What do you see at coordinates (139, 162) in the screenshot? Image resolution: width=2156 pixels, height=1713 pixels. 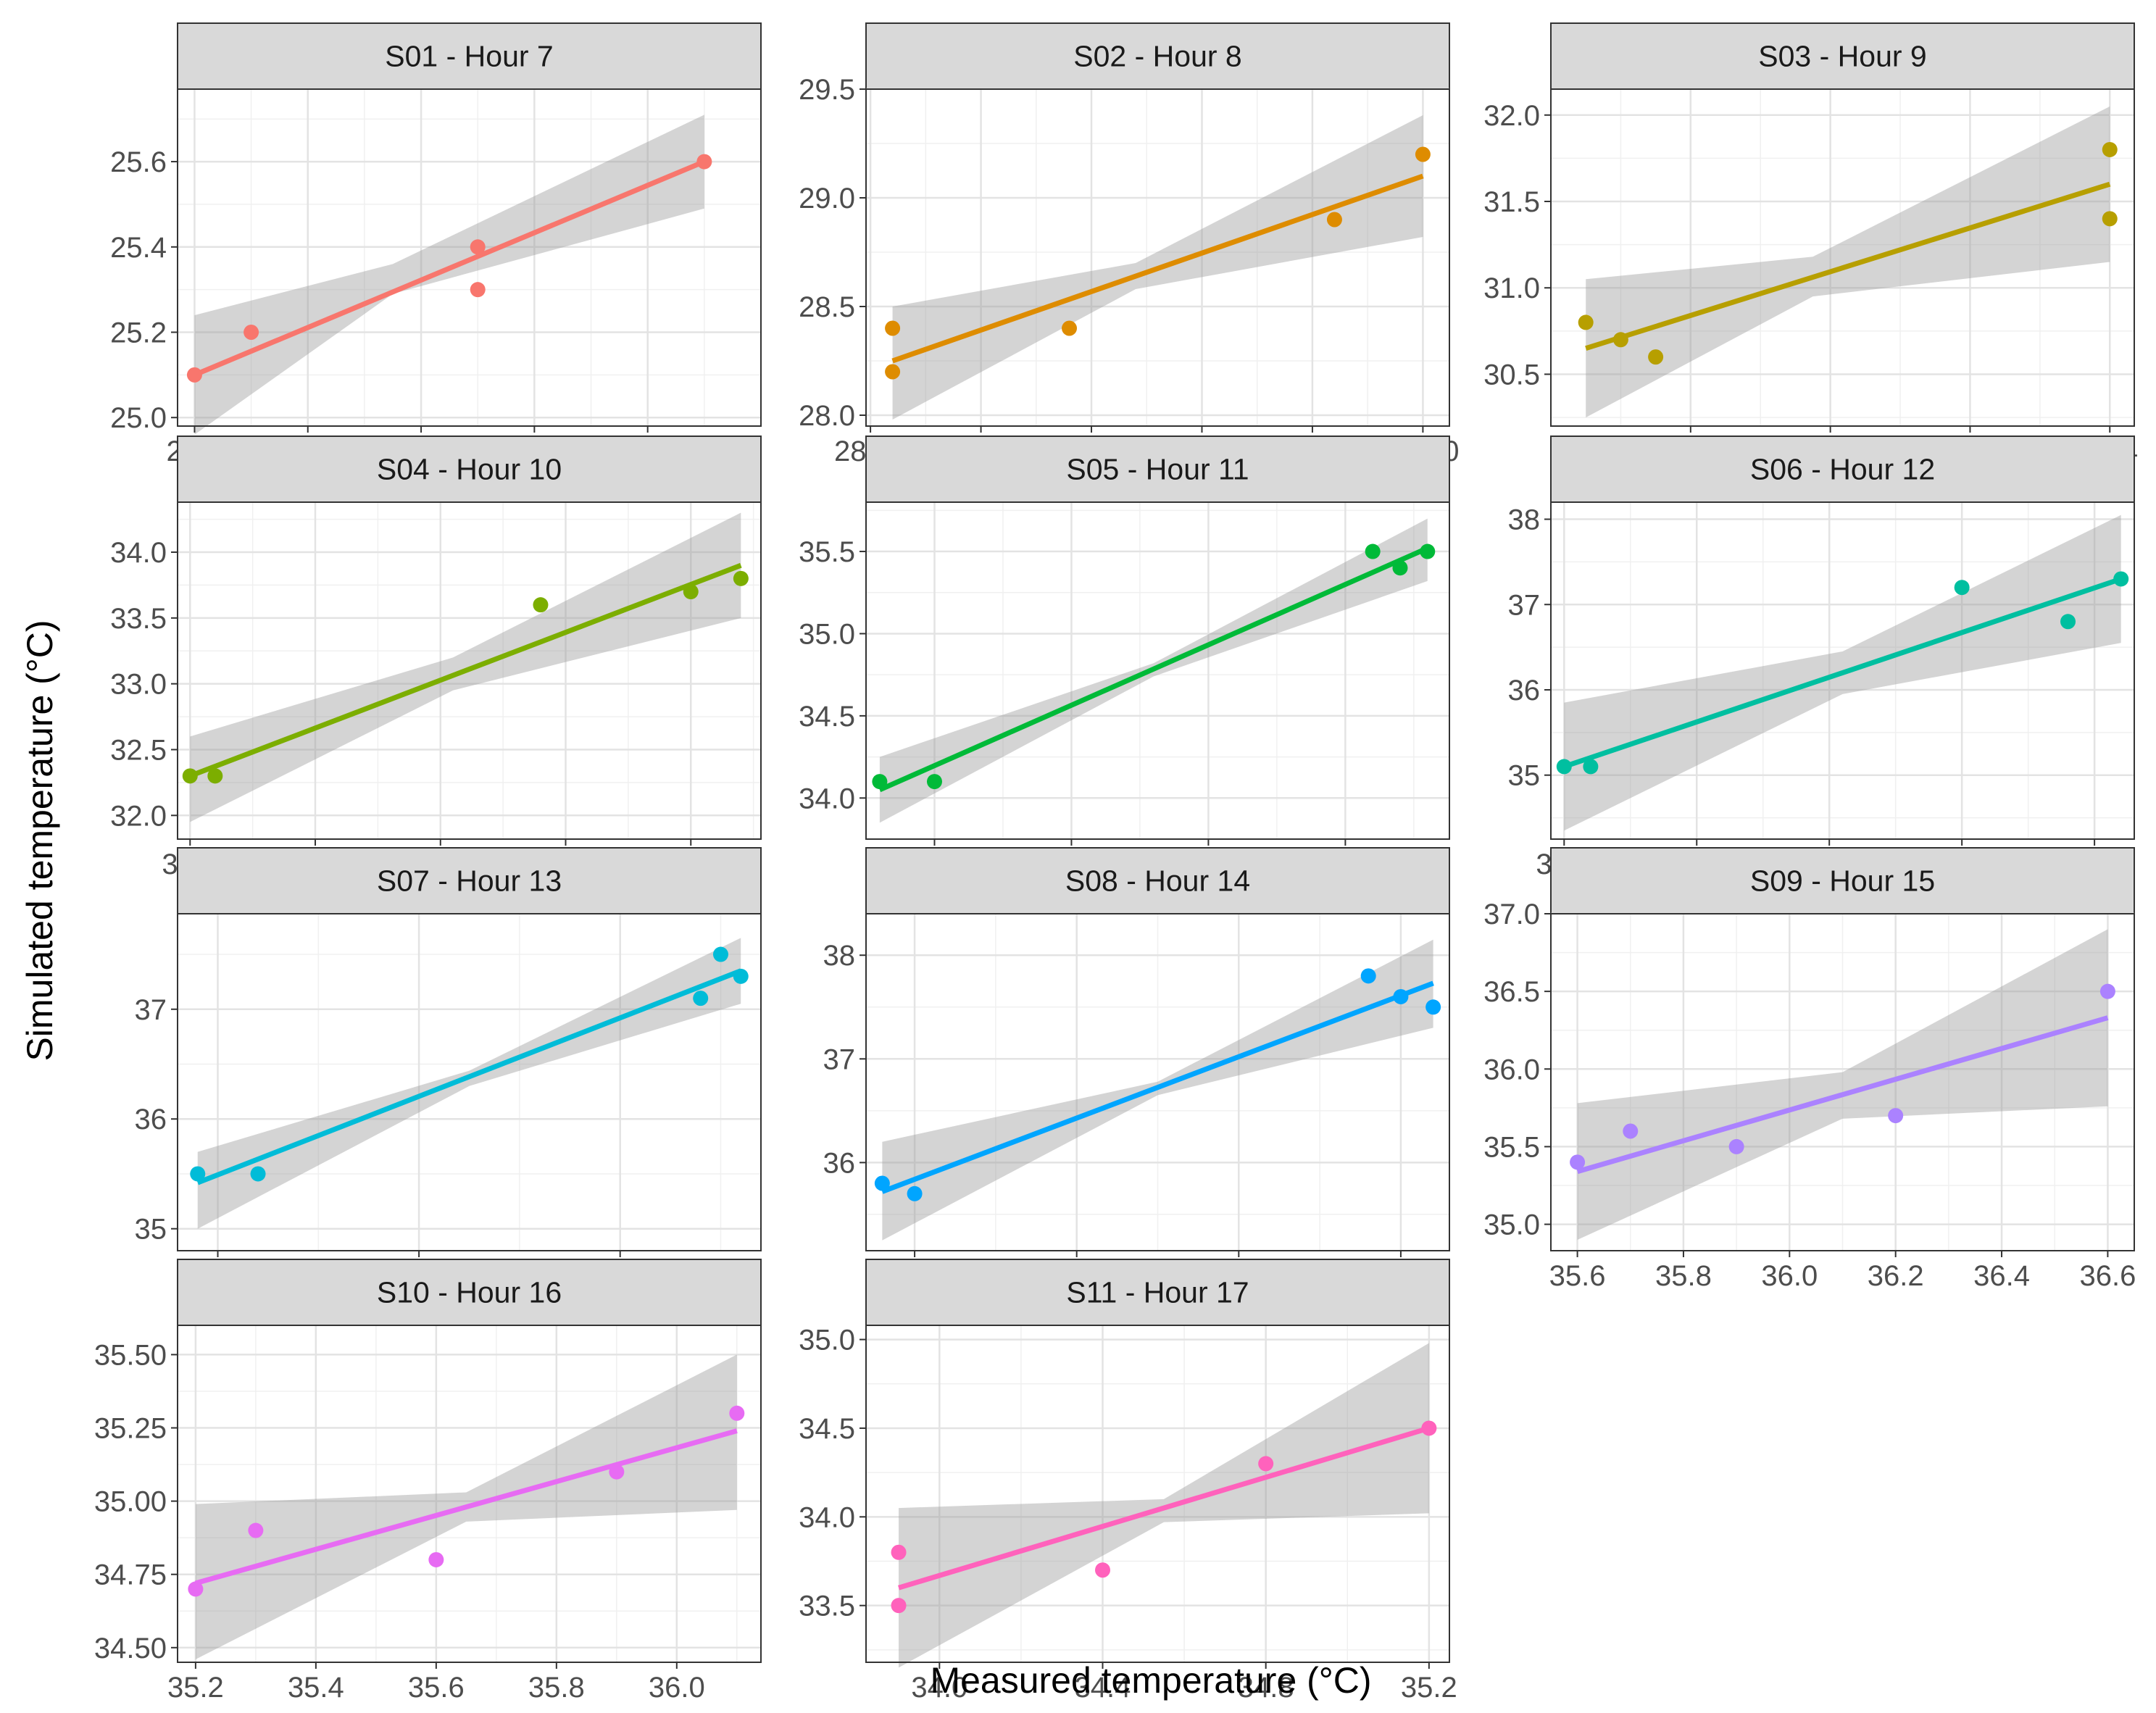 I see `y-tick-label: 25.6` at bounding box center [139, 162].